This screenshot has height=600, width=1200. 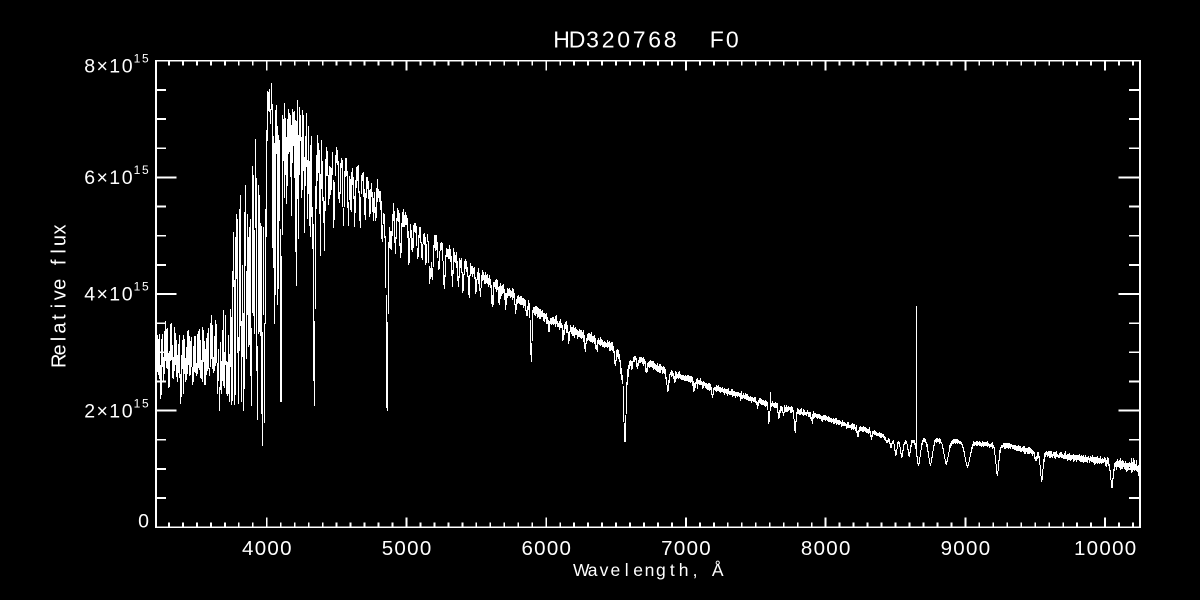 What do you see at coordinates (267, 548) in the screenshot?
I see `svg-text: 4000` at bounding box center [267, 548].